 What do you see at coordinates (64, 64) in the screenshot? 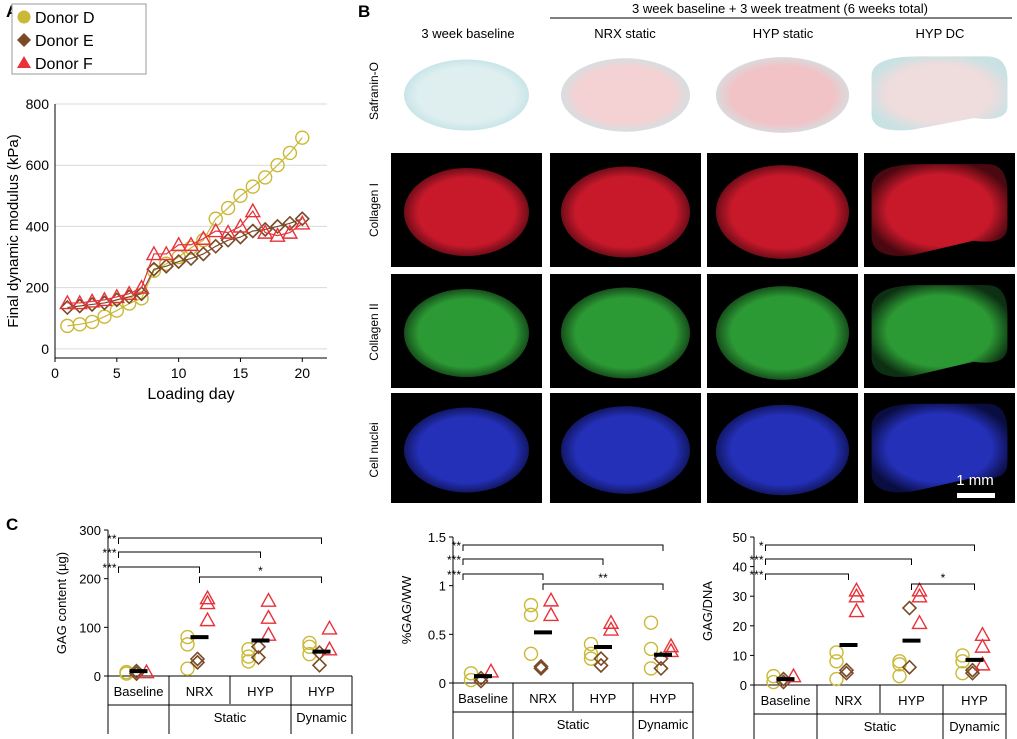
I see `legend-label-donor-f: Donor F` at bounding box center [64, 64].